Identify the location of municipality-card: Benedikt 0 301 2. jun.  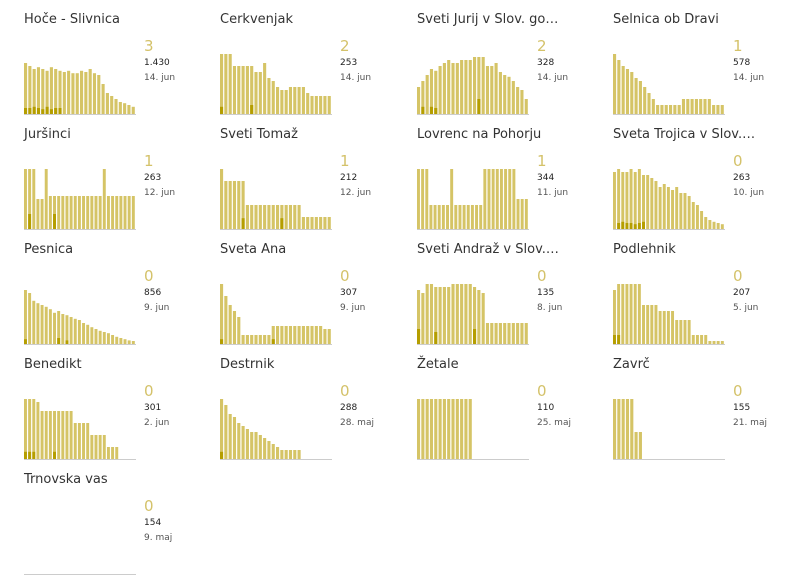
(114, 412).